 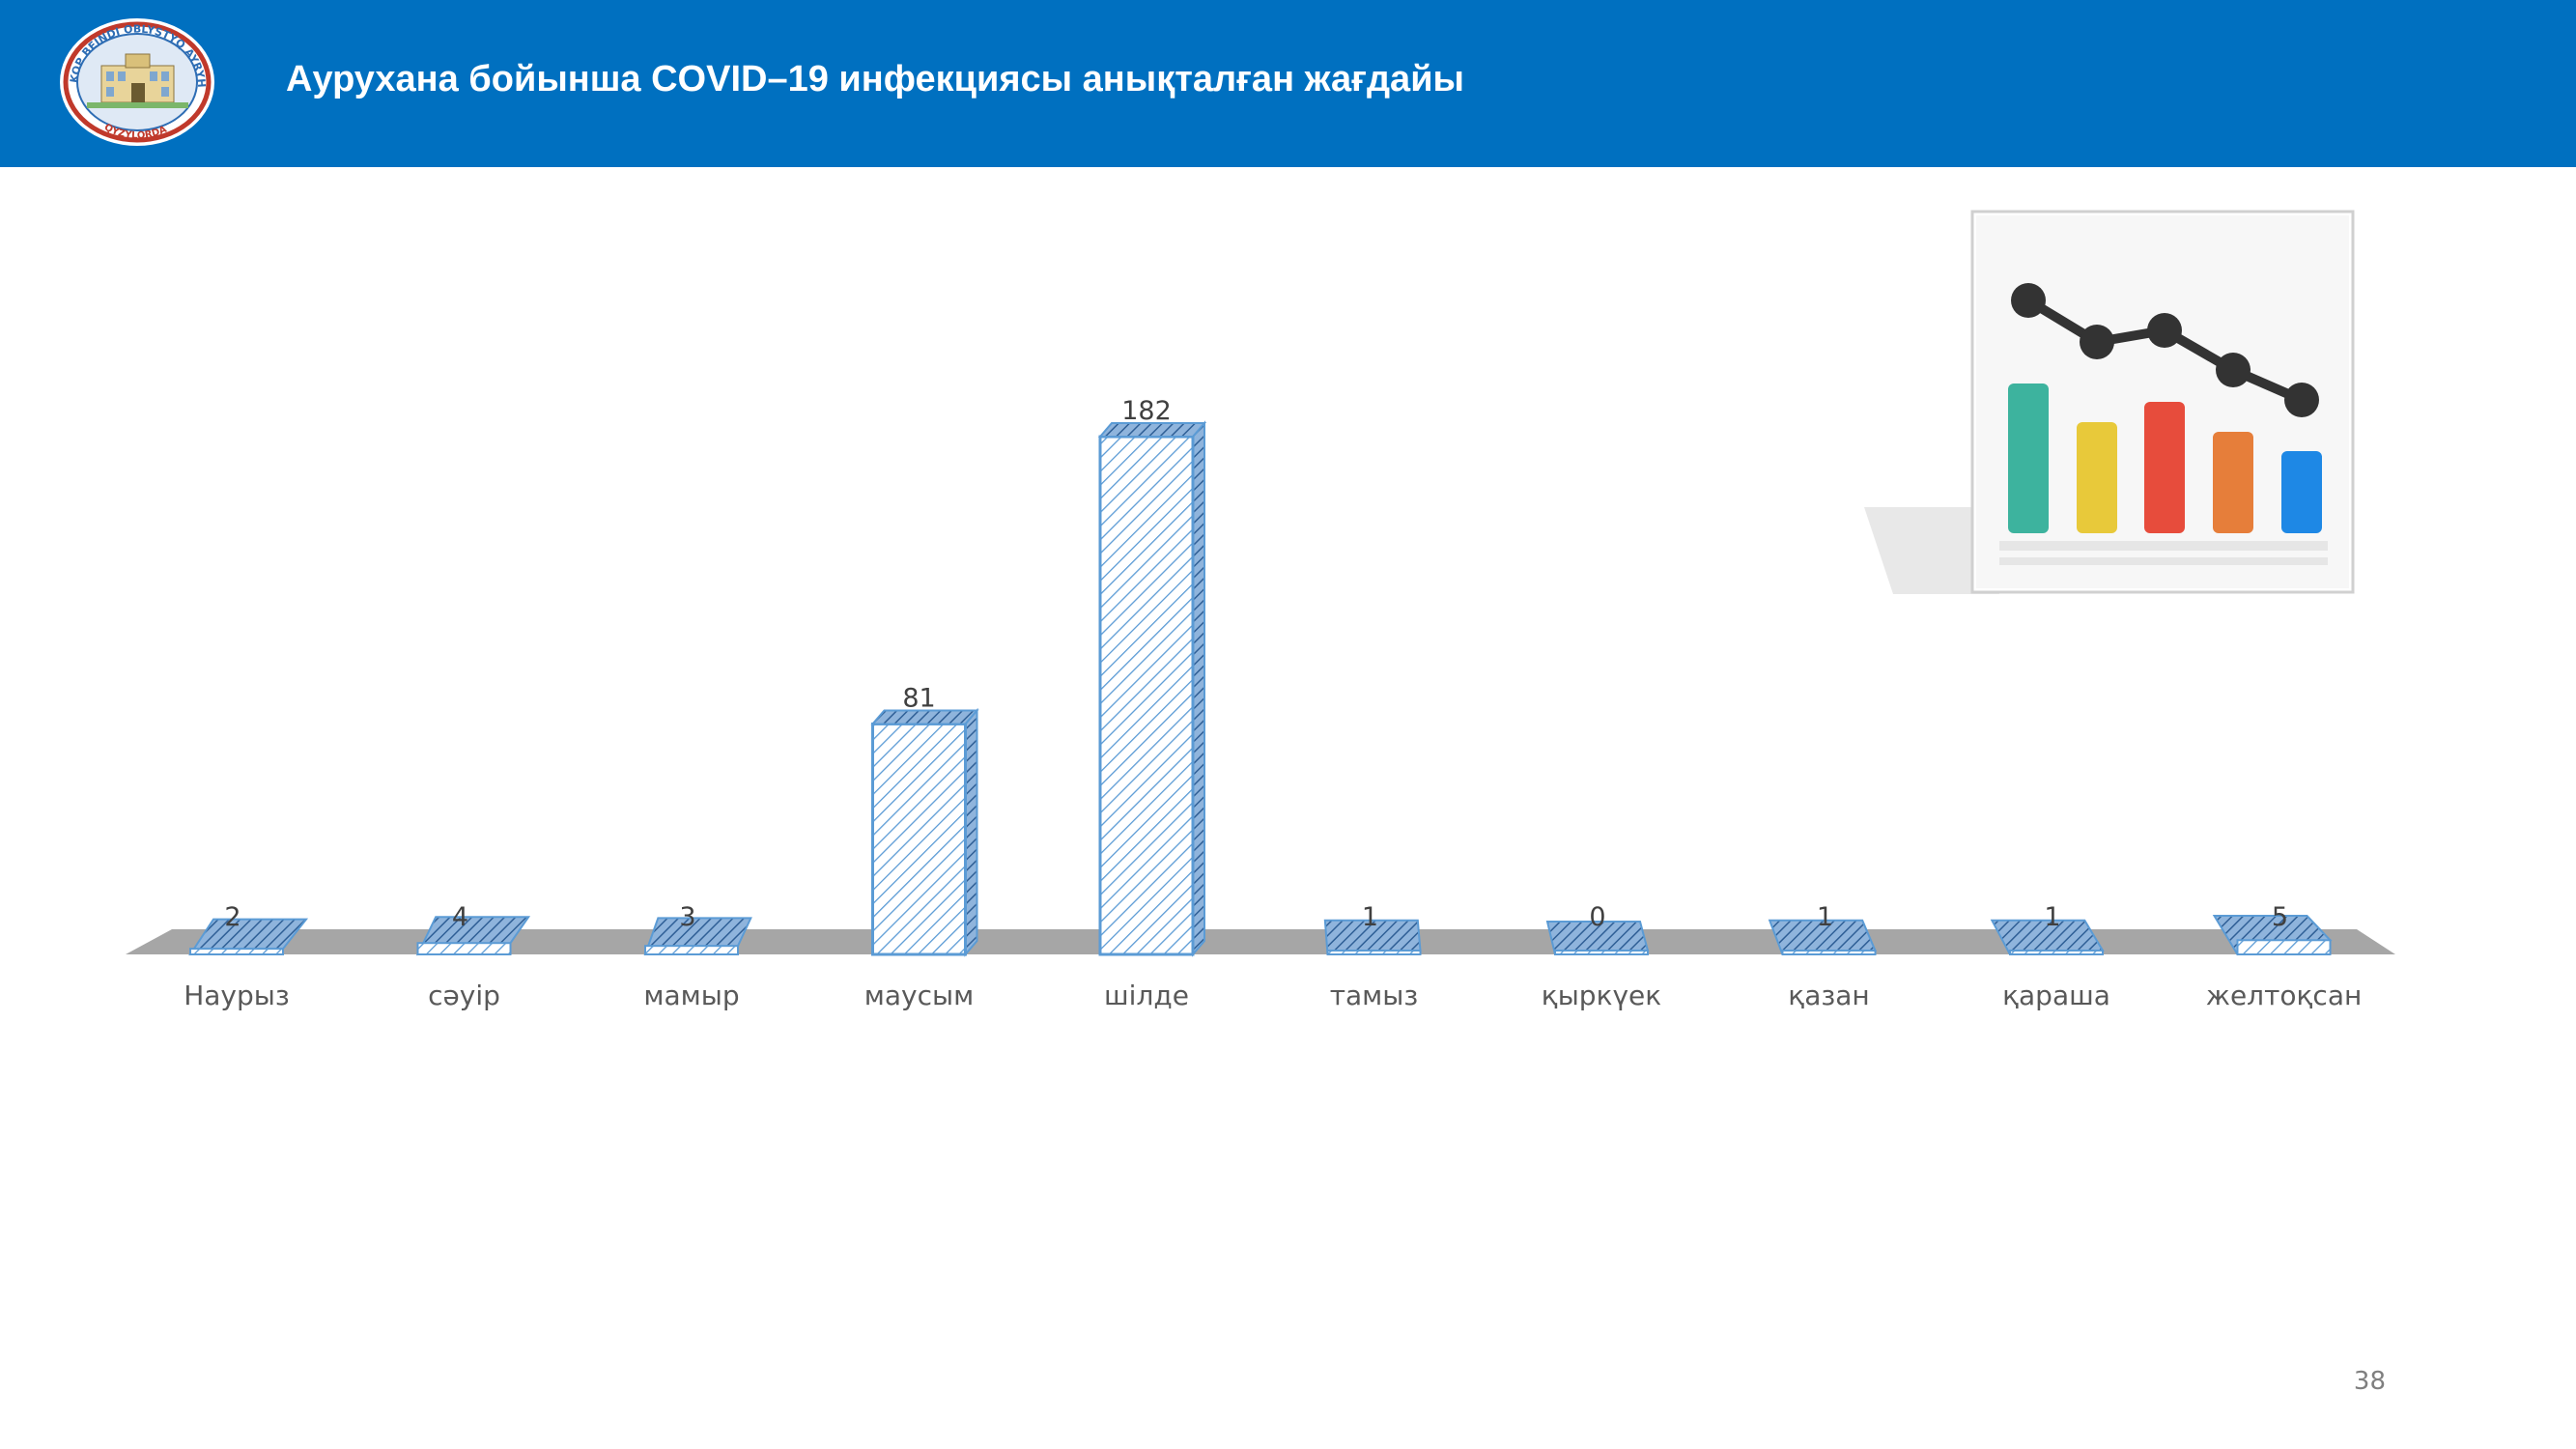 I want to click on page-number: 38, so click(x=2369, y=1381).